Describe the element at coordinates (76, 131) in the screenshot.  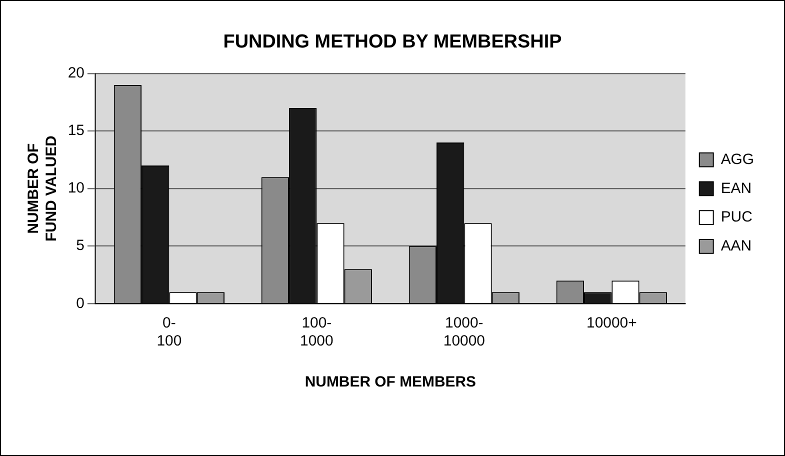
I see `y-tick-label: 15` at that location.